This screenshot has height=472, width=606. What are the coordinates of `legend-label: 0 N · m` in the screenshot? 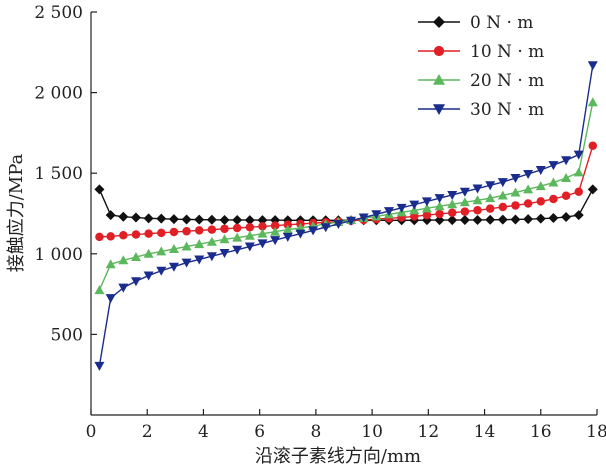 It's located at (501, 23).